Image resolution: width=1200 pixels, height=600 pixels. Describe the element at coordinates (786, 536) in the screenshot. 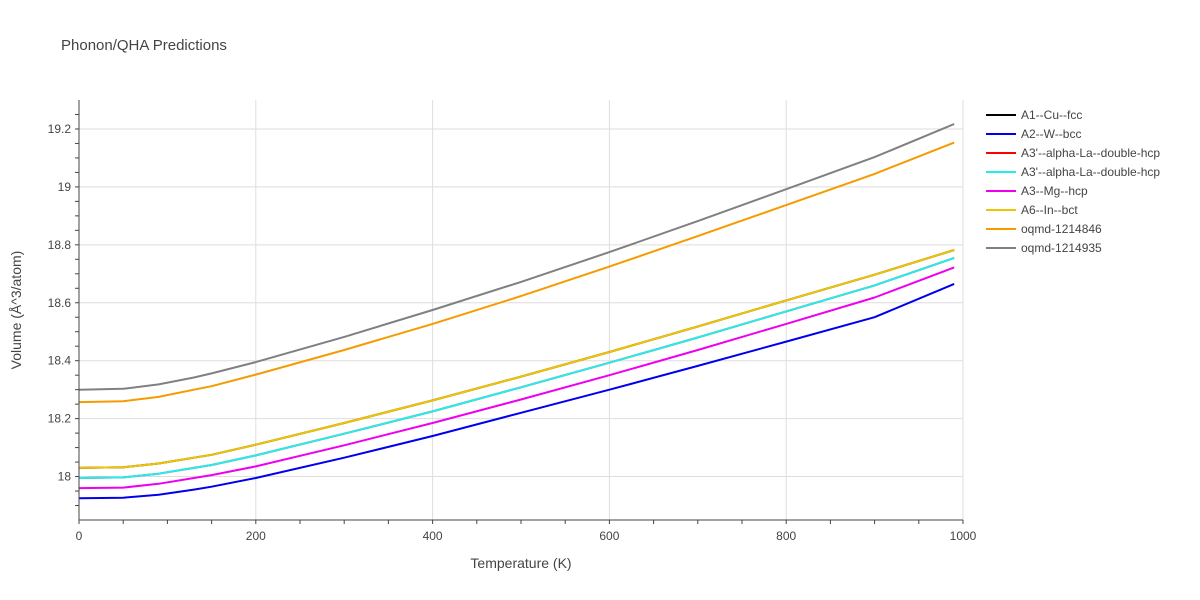

I see `x-tick-label: 800` at that location.